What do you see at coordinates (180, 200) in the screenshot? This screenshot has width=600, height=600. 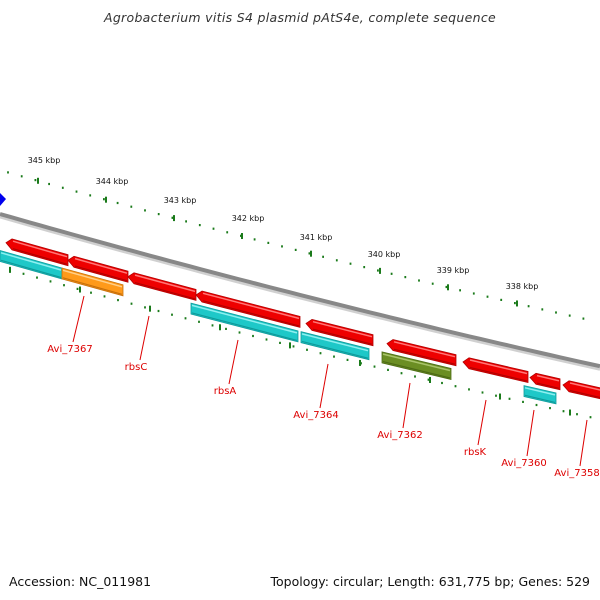 I see `scale-label: 343 kbp` at bounding box center [180, 200].